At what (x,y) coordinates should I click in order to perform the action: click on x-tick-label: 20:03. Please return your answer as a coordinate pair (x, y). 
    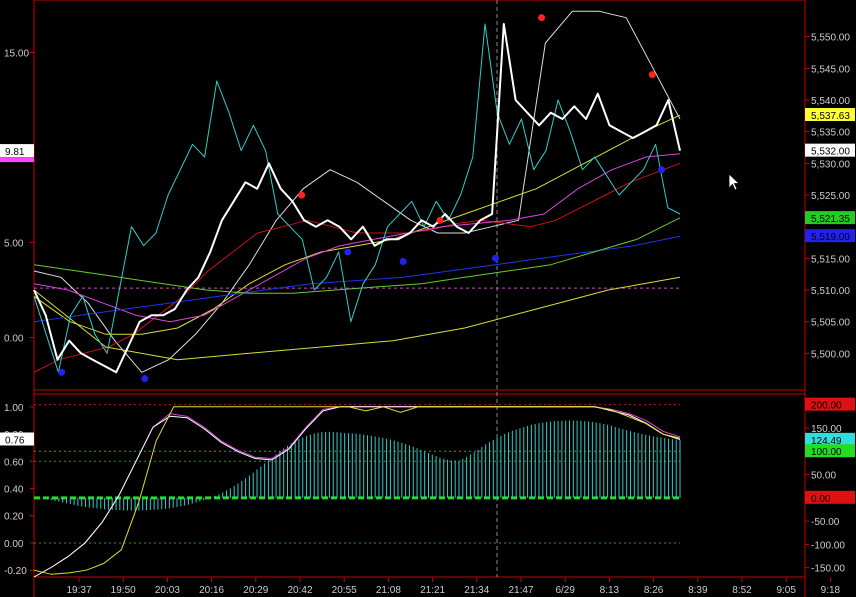
    Looking at the image, I should click on (167, 590).